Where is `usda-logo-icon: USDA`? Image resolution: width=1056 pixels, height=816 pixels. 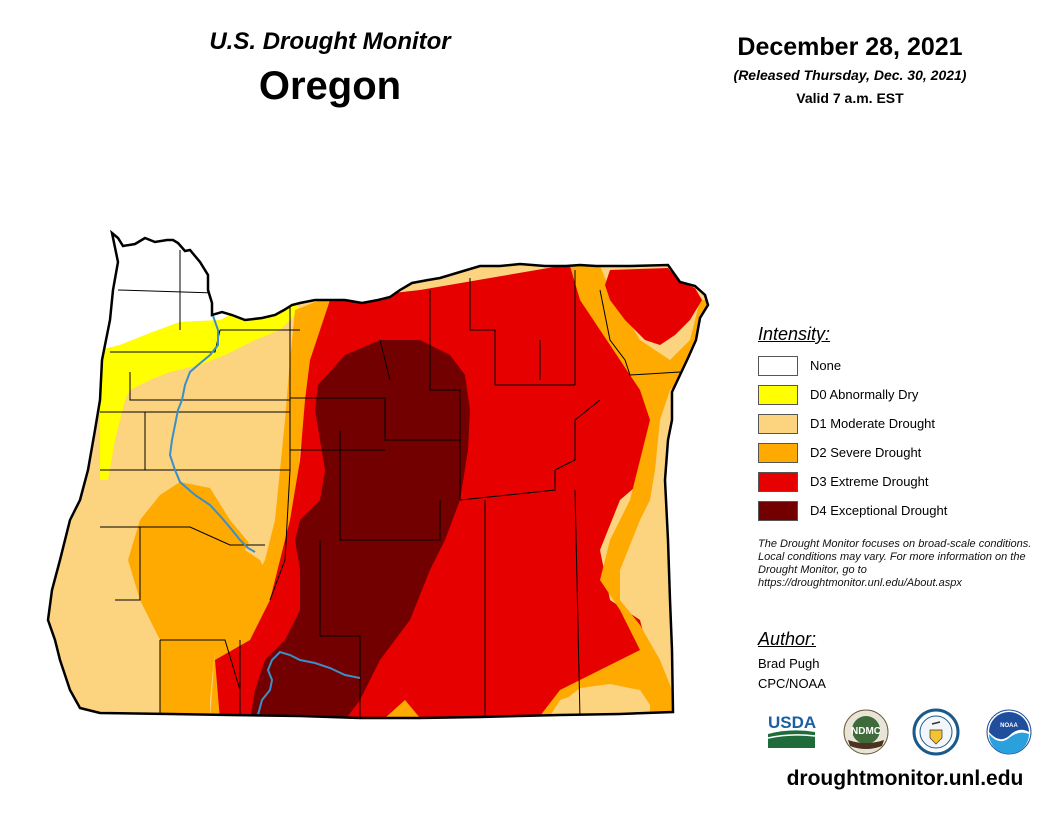
usda-logo-icon: USDA is located at coordinates (791, 730).